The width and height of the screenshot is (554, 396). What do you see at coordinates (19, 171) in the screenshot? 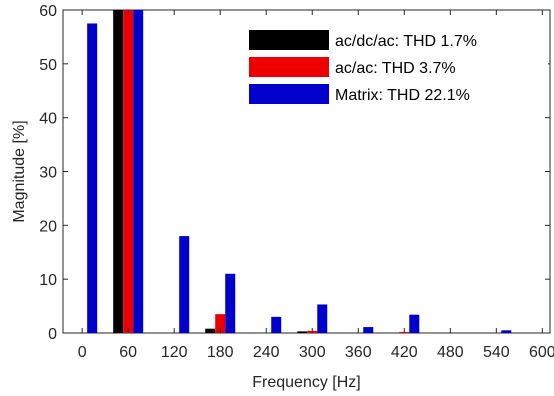
I see `y-axis-title: Magnitude [%]` at bounding box center [19, 171].